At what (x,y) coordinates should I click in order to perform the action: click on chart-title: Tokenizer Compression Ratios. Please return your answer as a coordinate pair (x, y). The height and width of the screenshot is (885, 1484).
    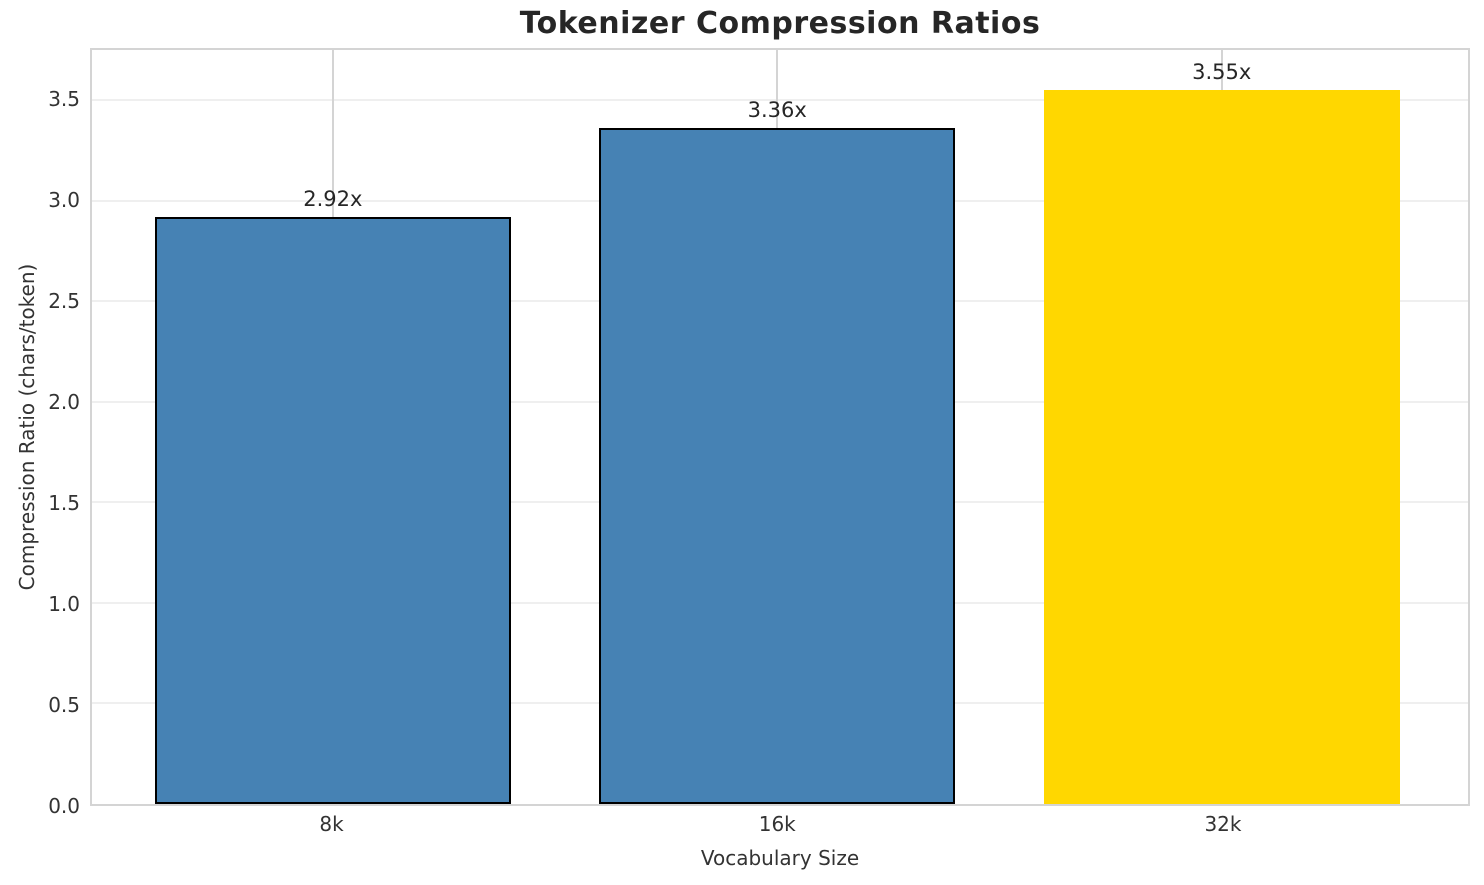
    Looking at the image, I should click on (780, 23).